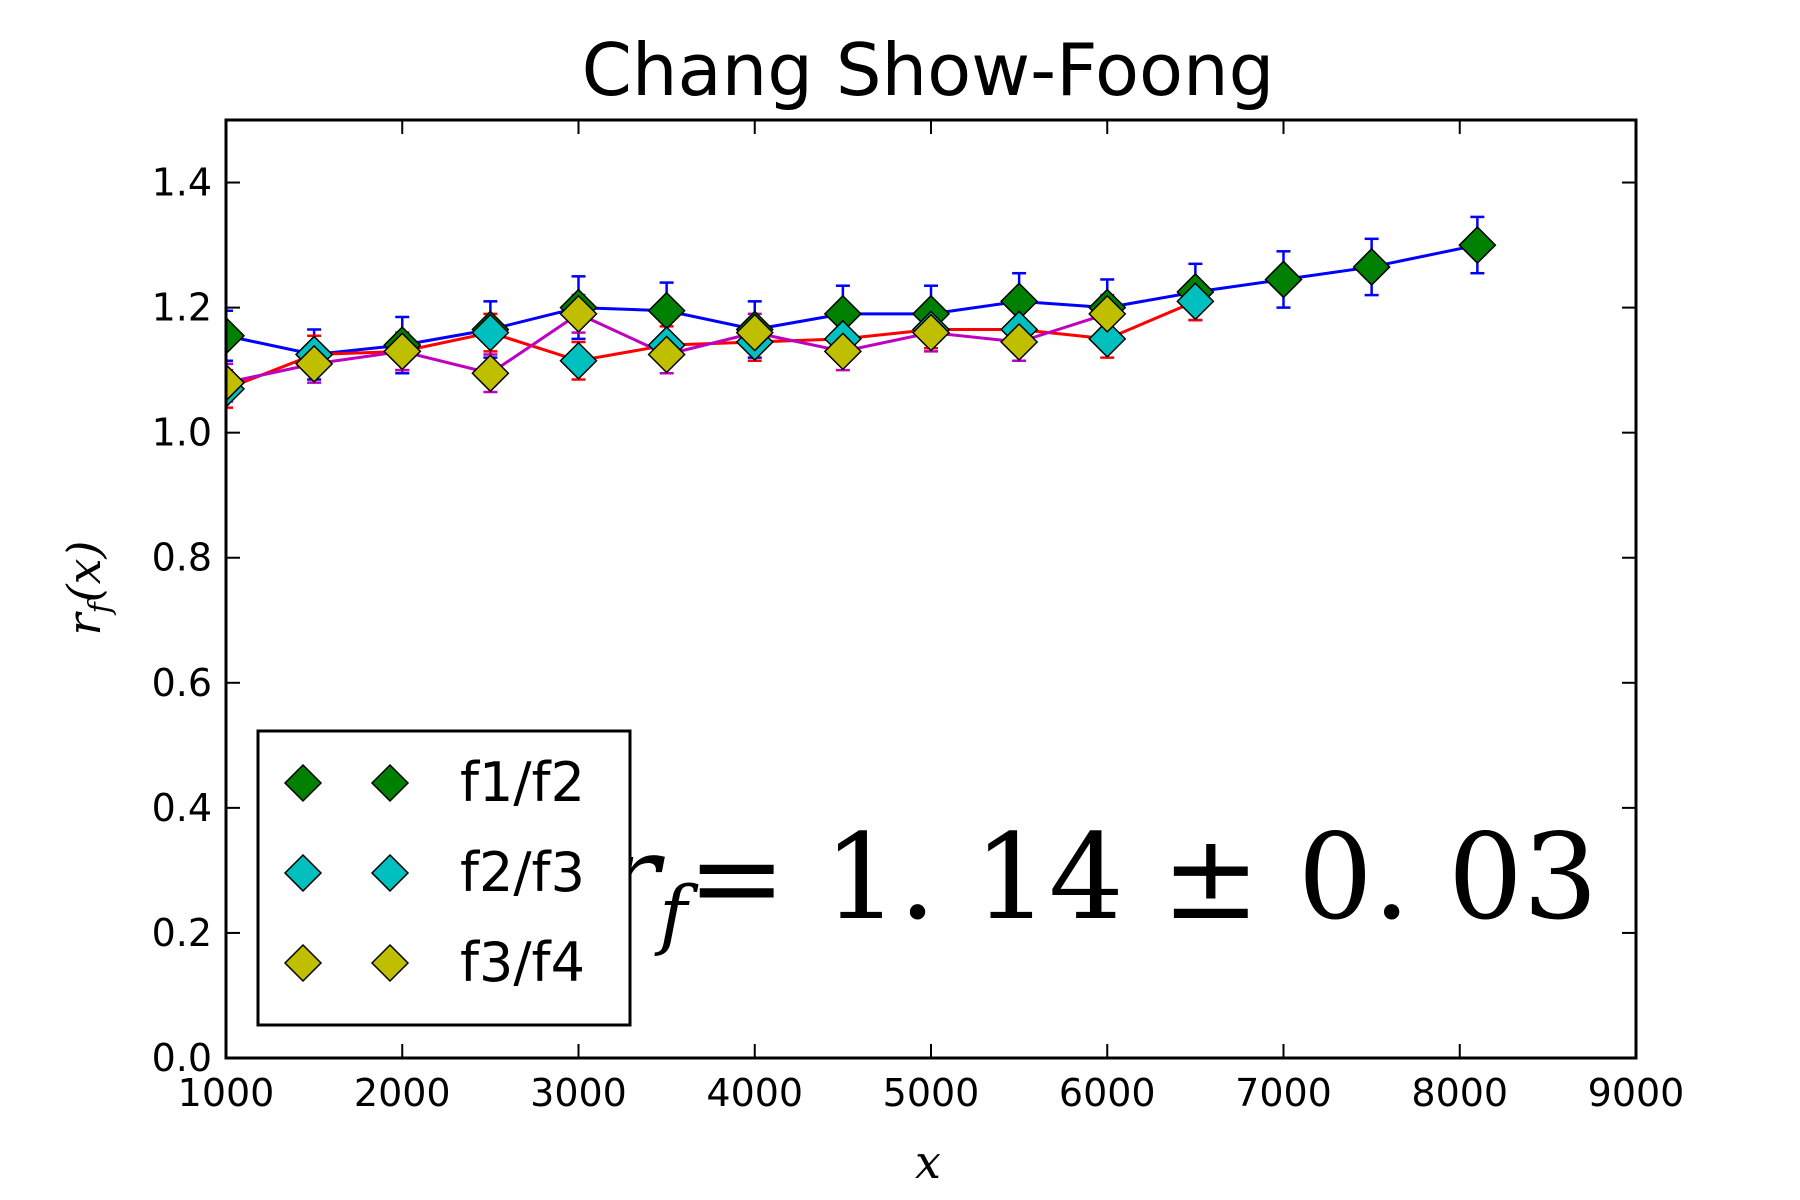  I want to click on y-axis-label-base: r, so click(84, 622).